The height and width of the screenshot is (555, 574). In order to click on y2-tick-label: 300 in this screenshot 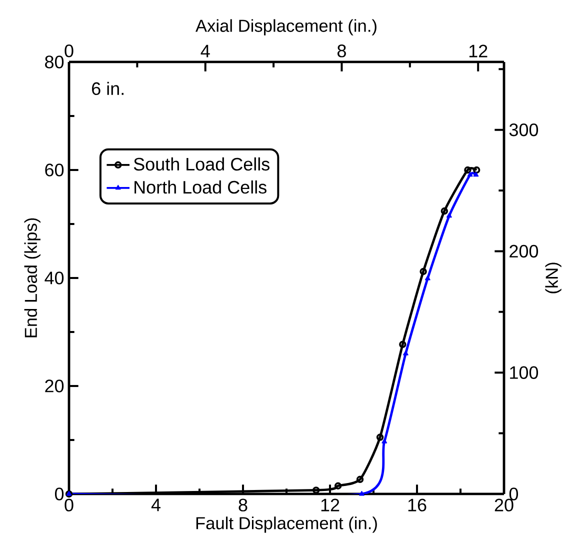, I will do `click(523, 129)`.